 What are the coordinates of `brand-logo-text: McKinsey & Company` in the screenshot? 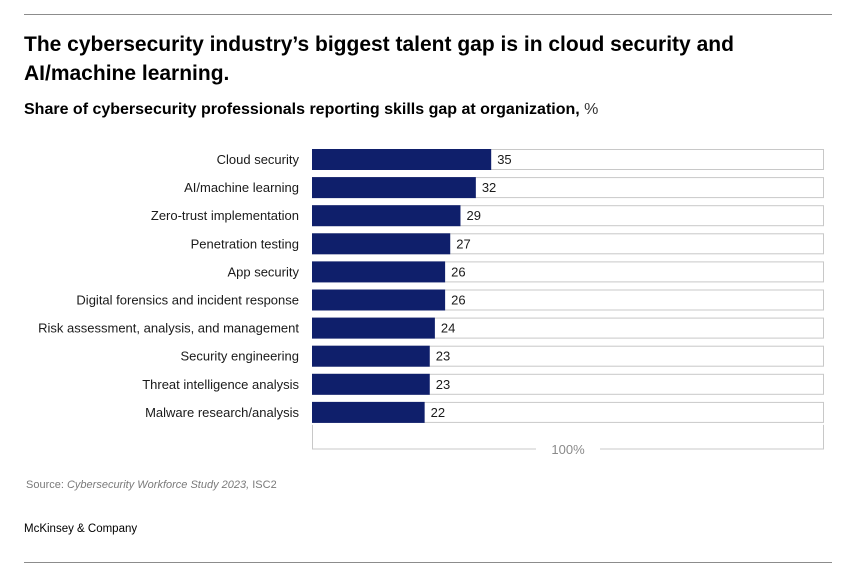 It's located at (81, 529).